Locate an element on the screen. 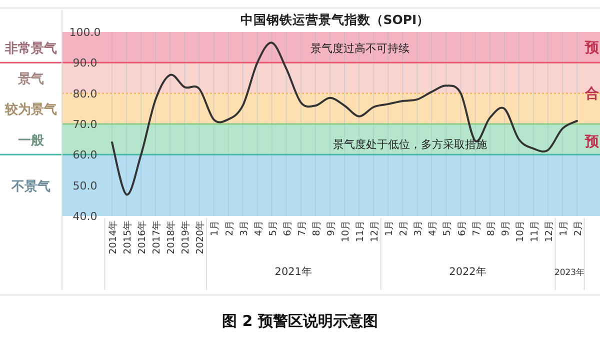 Image resolution: width=600 pixels, height=338 pixels. text: 2023年 is located at coordinates (570, 272).